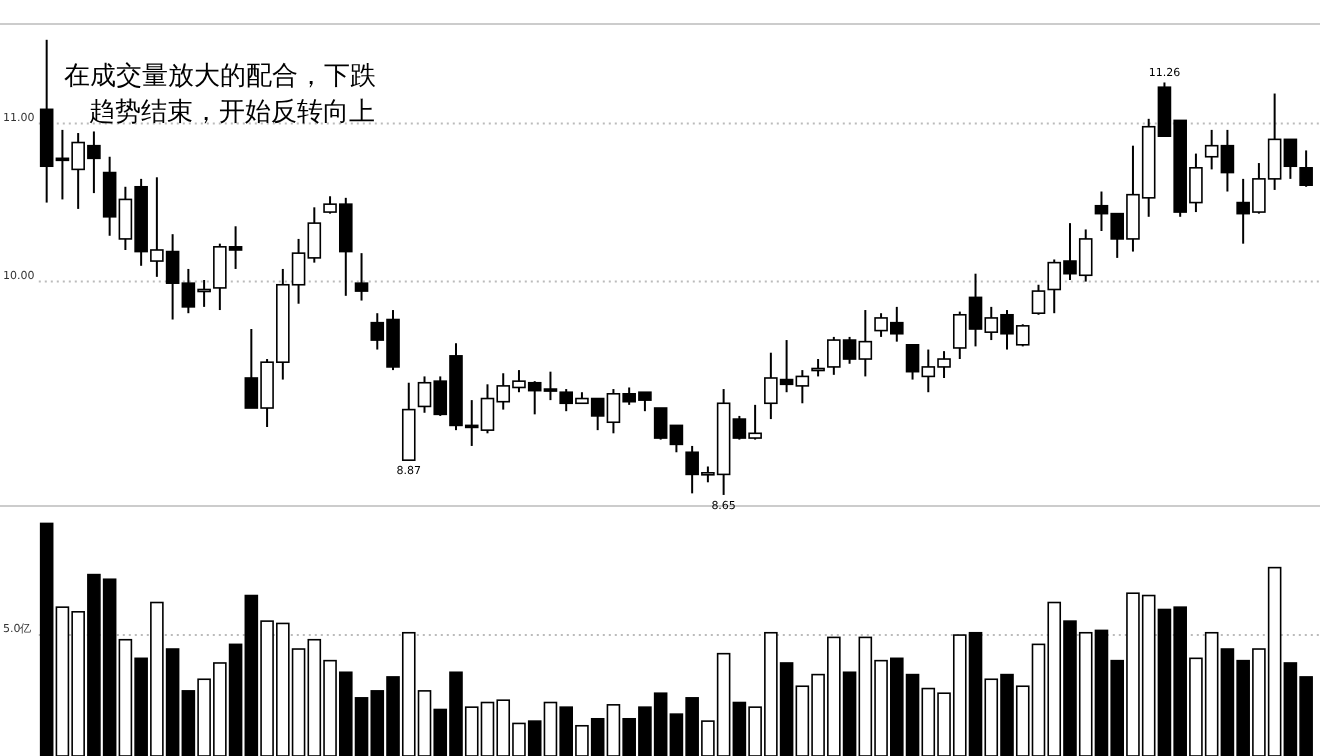 This screenshot has height=756, width=1320. What do you see at coordinates (232, 113) in the screenshot?
I see `annotation: 趋势结束，开始反转向上` at bounding box center [232, 113].